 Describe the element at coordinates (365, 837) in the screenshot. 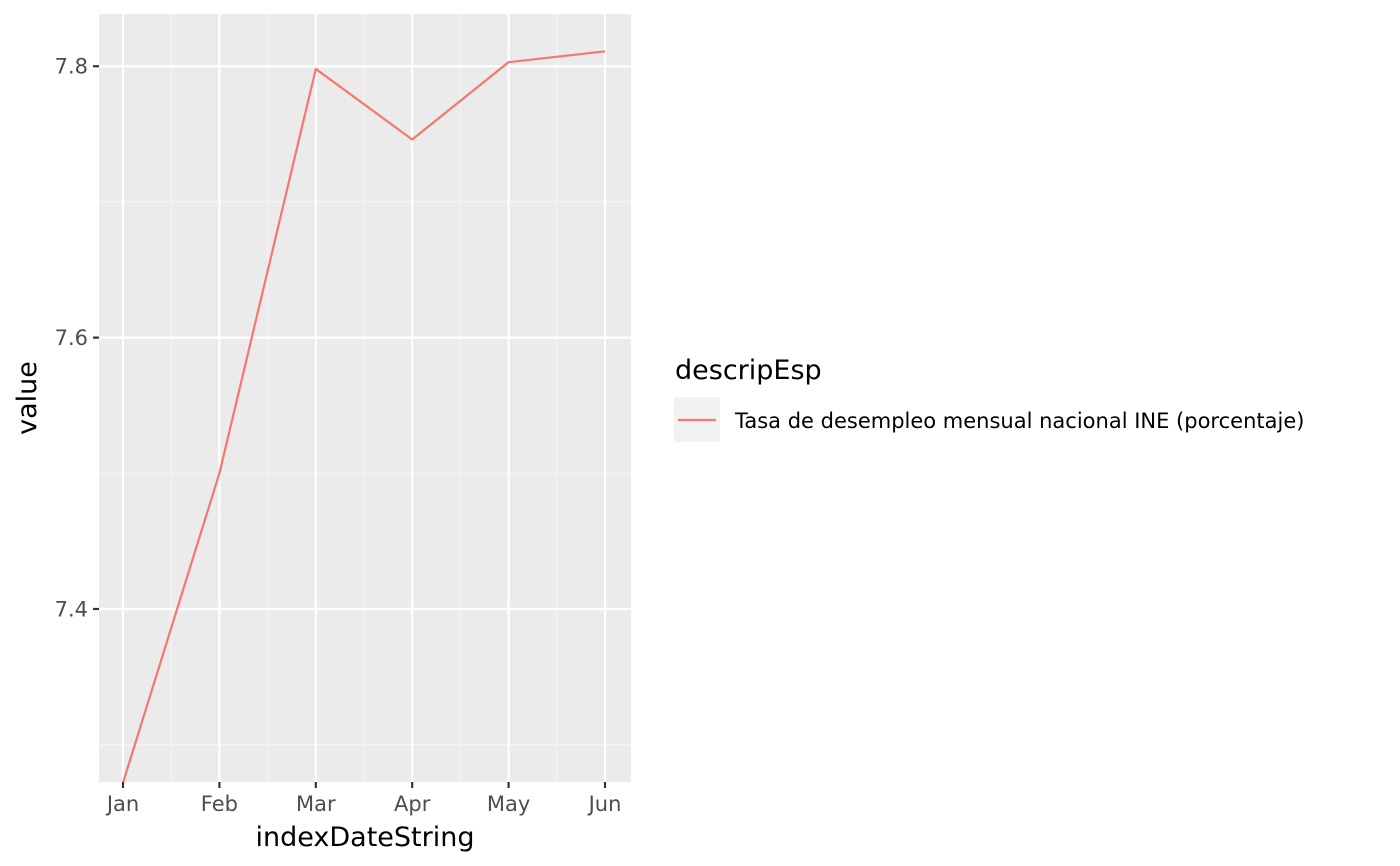

I see `x-axis-title: indexDateString` at that location.